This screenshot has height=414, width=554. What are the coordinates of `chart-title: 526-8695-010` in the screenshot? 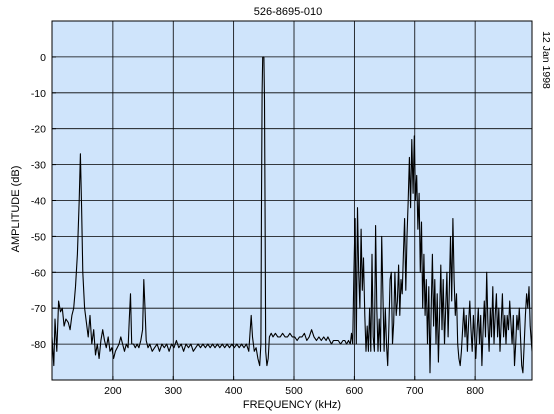 It's located at (288, 12).